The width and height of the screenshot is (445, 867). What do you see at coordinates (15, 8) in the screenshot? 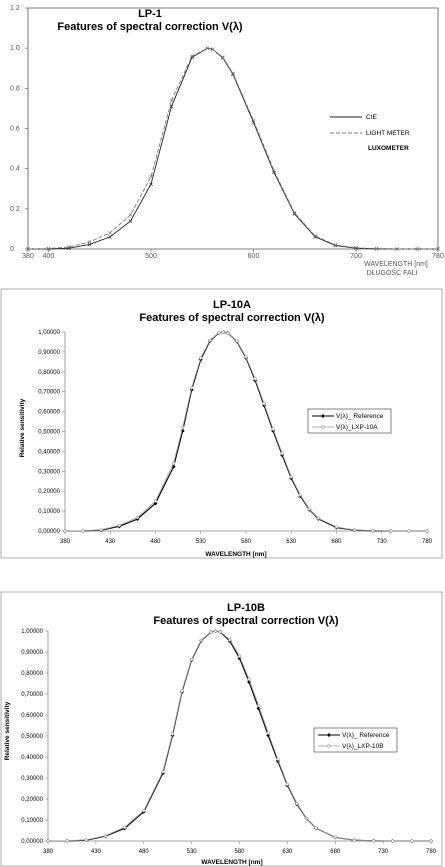
I see `y-tick-label: 1.2` at bounding box center [15, 8].